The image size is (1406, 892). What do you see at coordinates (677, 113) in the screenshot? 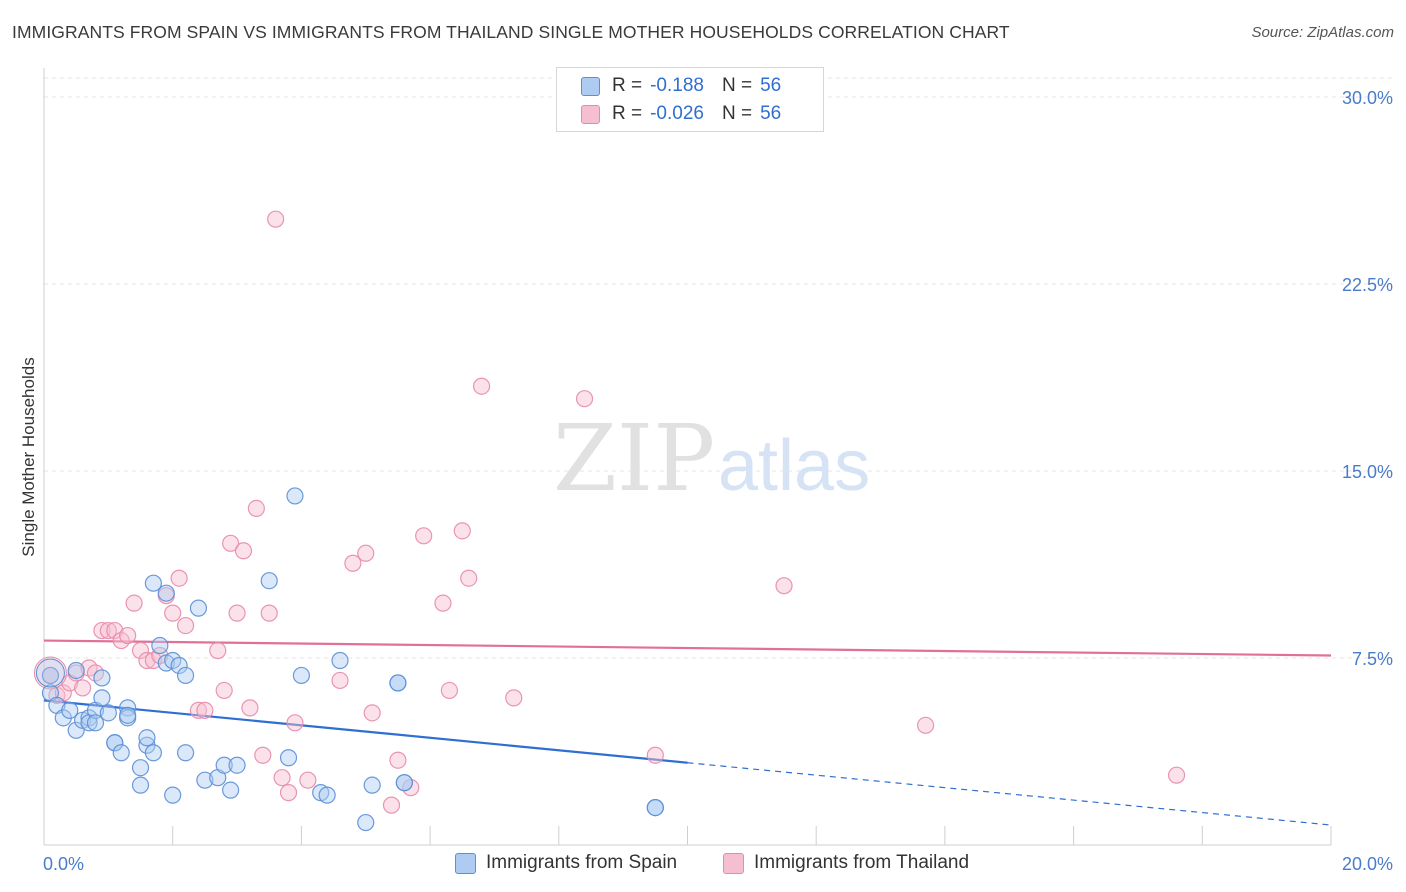
I see `legend-r-value: -0.026` at bounding box center [677, 113].